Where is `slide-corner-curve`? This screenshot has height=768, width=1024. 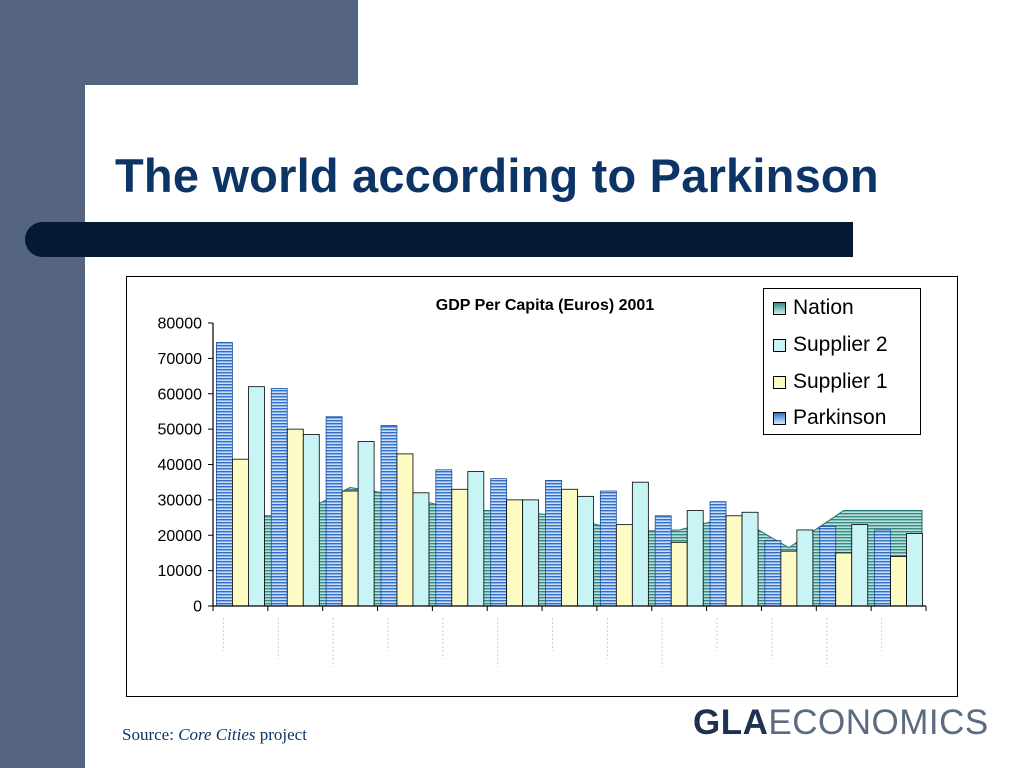 slide-corner-curve is located at coordinates (115, 115).